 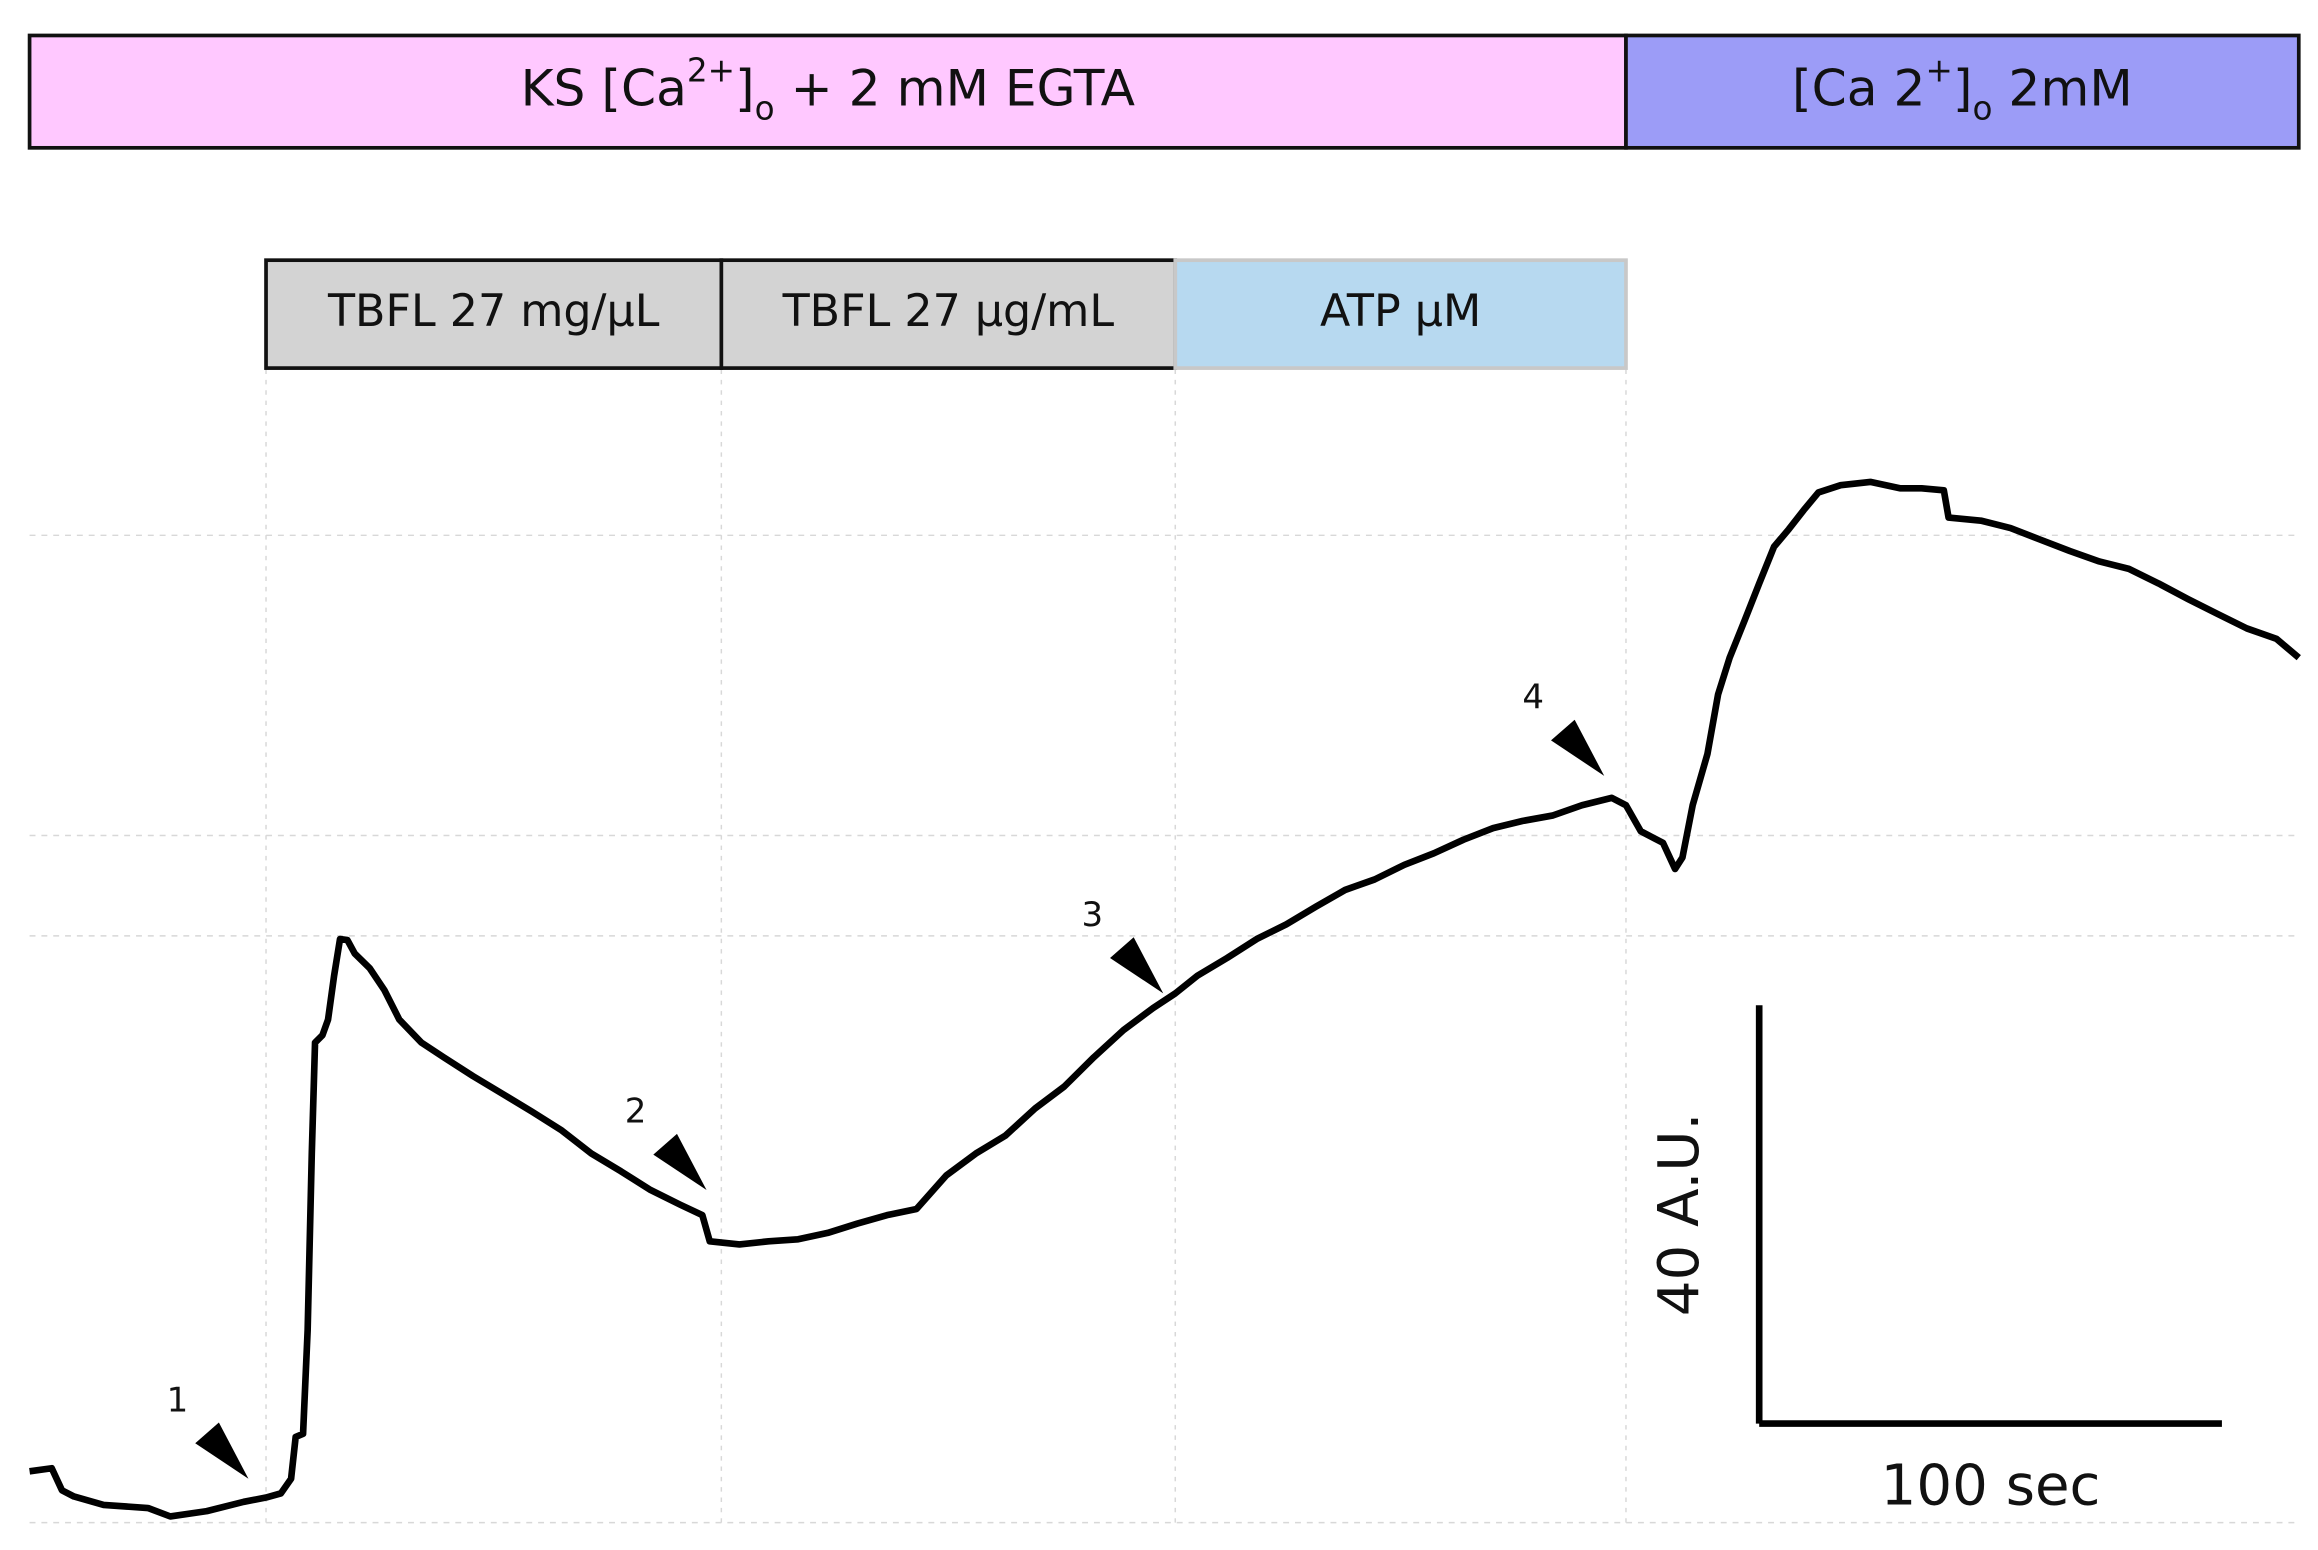 I want to click on label-part: [Ca 2, so click(x=1858, y=87).